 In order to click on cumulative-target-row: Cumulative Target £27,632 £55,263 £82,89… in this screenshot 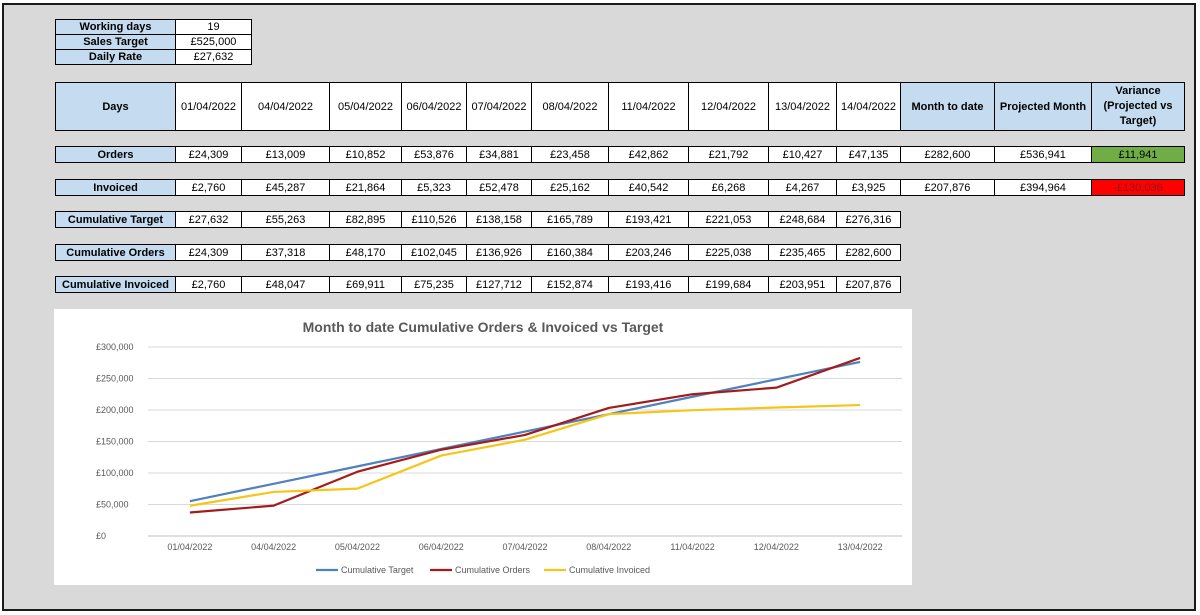, I will do `click(478, 219)`.